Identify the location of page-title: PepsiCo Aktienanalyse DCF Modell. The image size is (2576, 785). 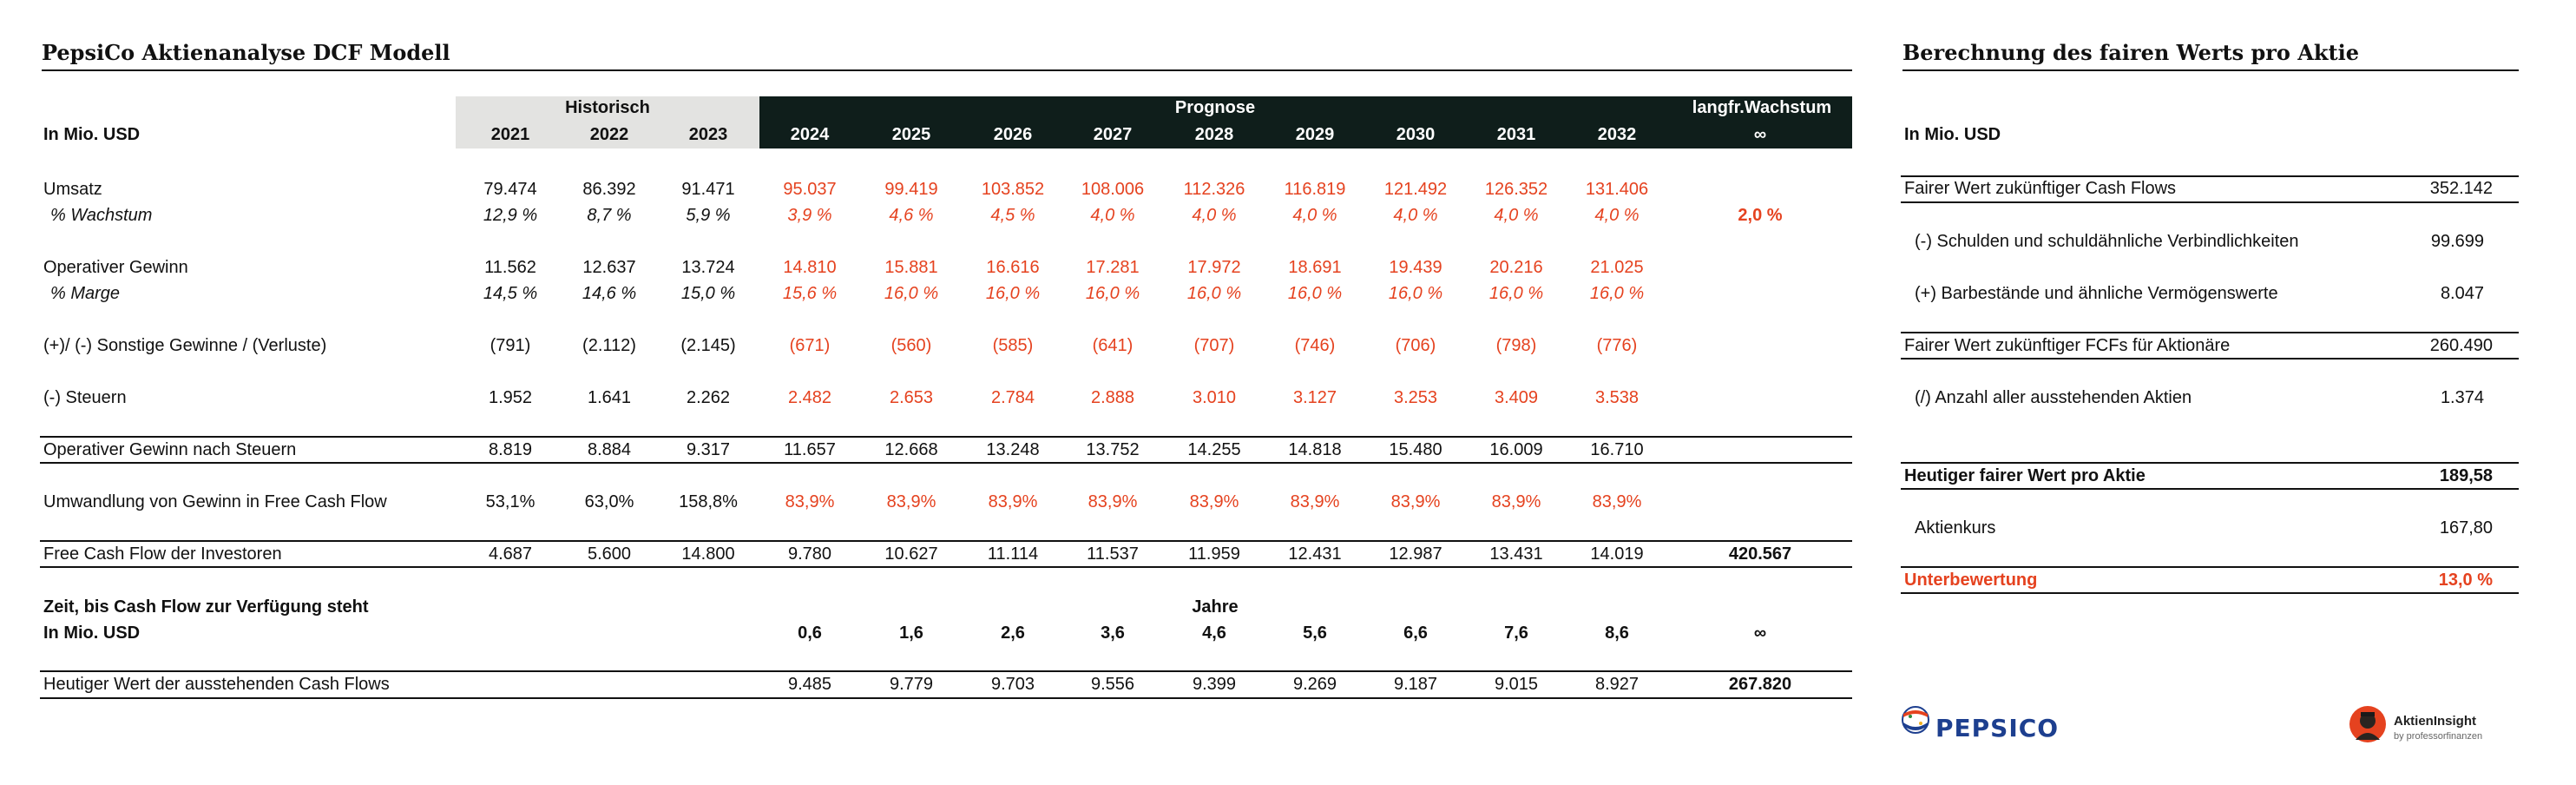
(246, 53).